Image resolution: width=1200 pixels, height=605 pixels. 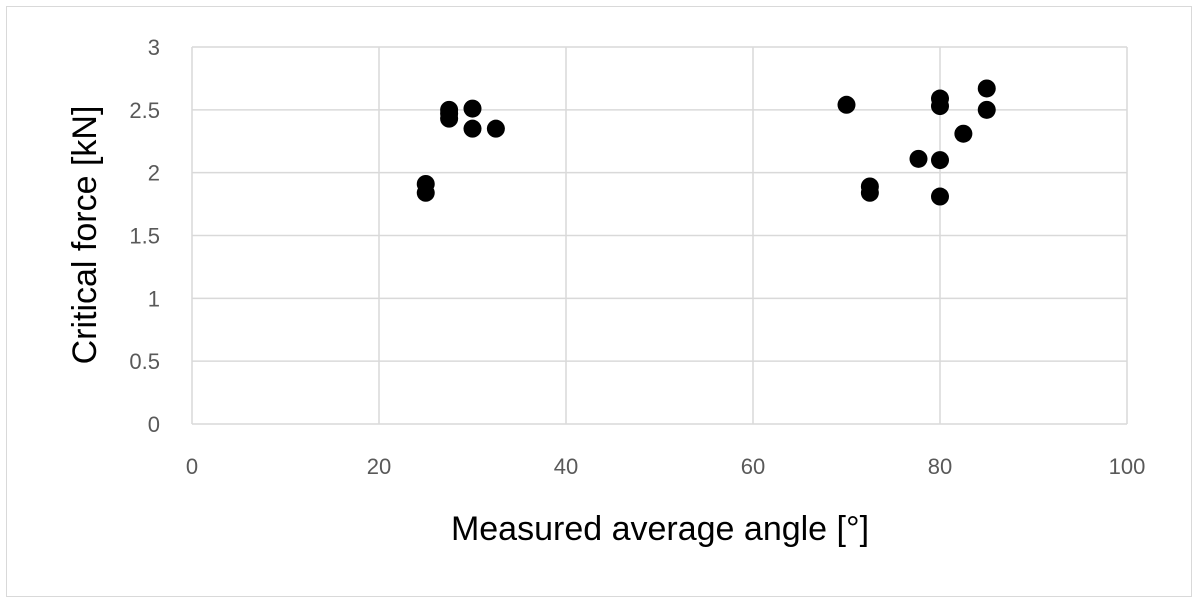 What do you see at coordinates (85, 235) in the screenshot?
I see `y-axis-title: Critical force [kN]` at bounding box center [85, 235].